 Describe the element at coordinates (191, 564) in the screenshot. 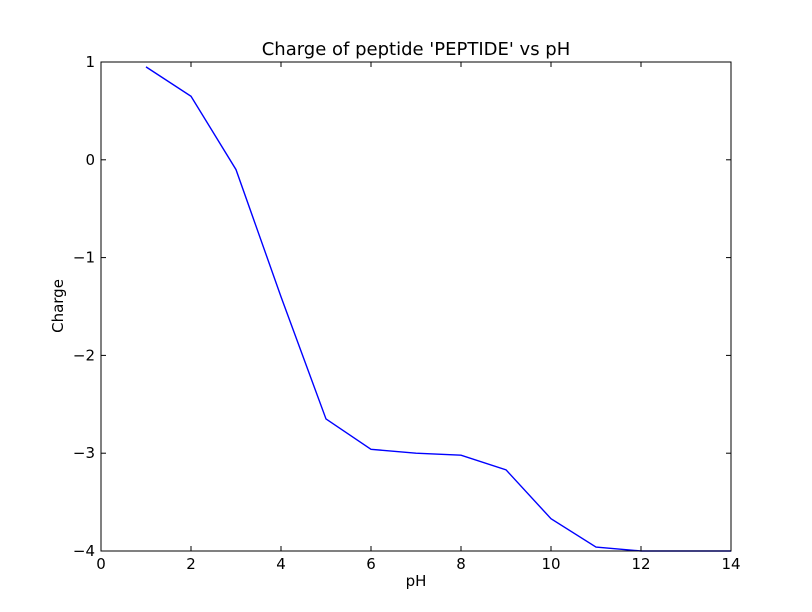

I see `x-tick-label: 2` at that location.